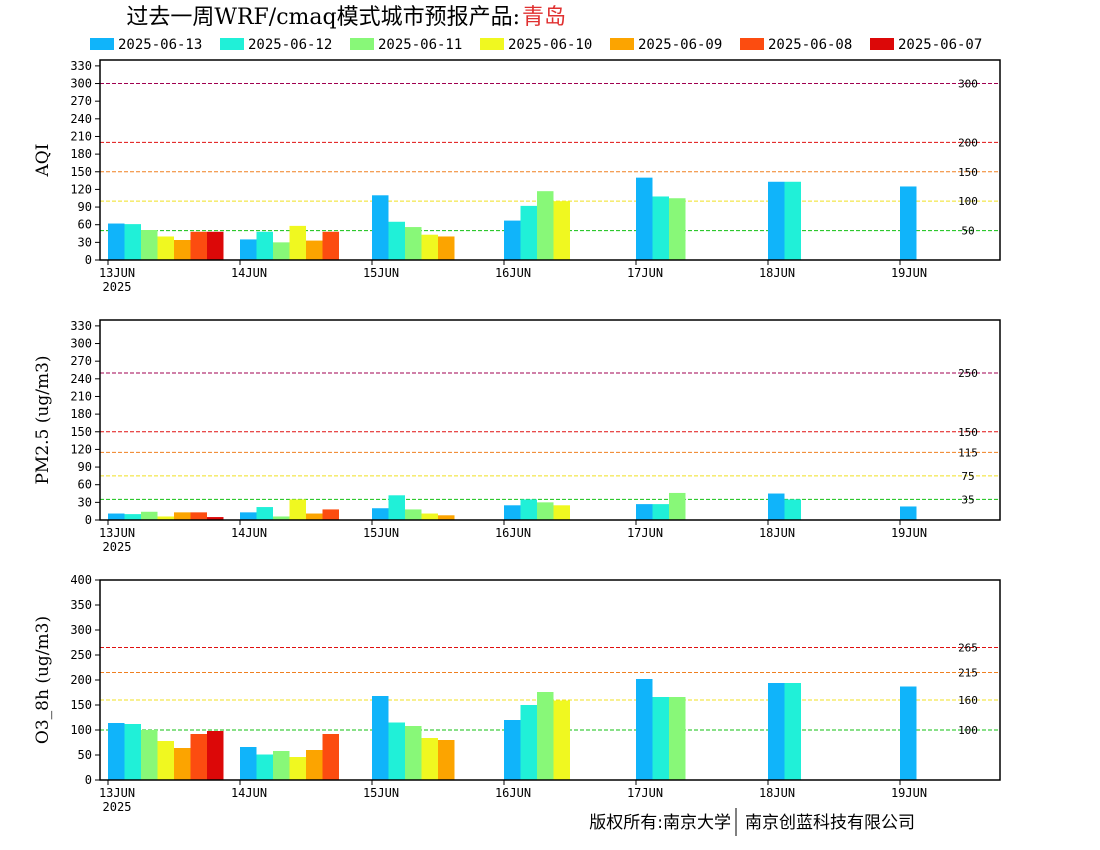 This screenshot has height=850, width=1100. What do you see at coordinates (968, 373) in the screenshot?
I see `reference-line-label: 250` at bounding box center [968, 373].